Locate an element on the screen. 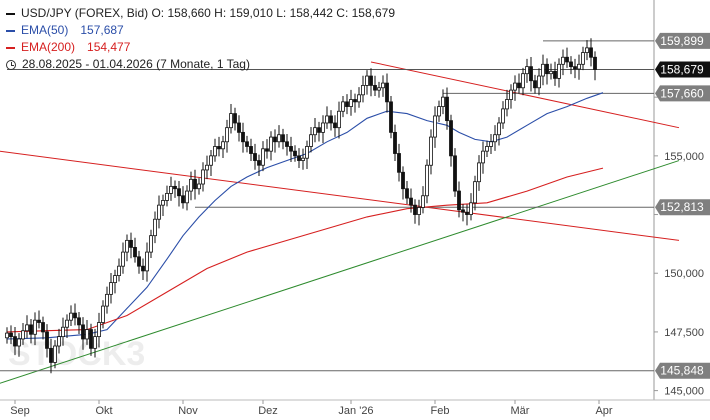 The height and width of the screenshot is (420, 710). y-tick-label: 145,000 is located at coordinates (684, 392).